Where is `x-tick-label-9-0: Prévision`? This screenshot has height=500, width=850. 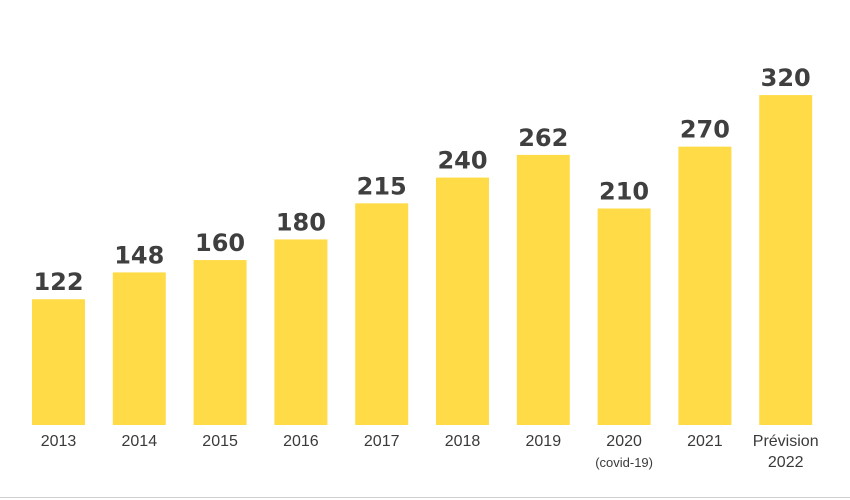
x-tick-label-9-0: Prévision is located at coordinates (786, 441).